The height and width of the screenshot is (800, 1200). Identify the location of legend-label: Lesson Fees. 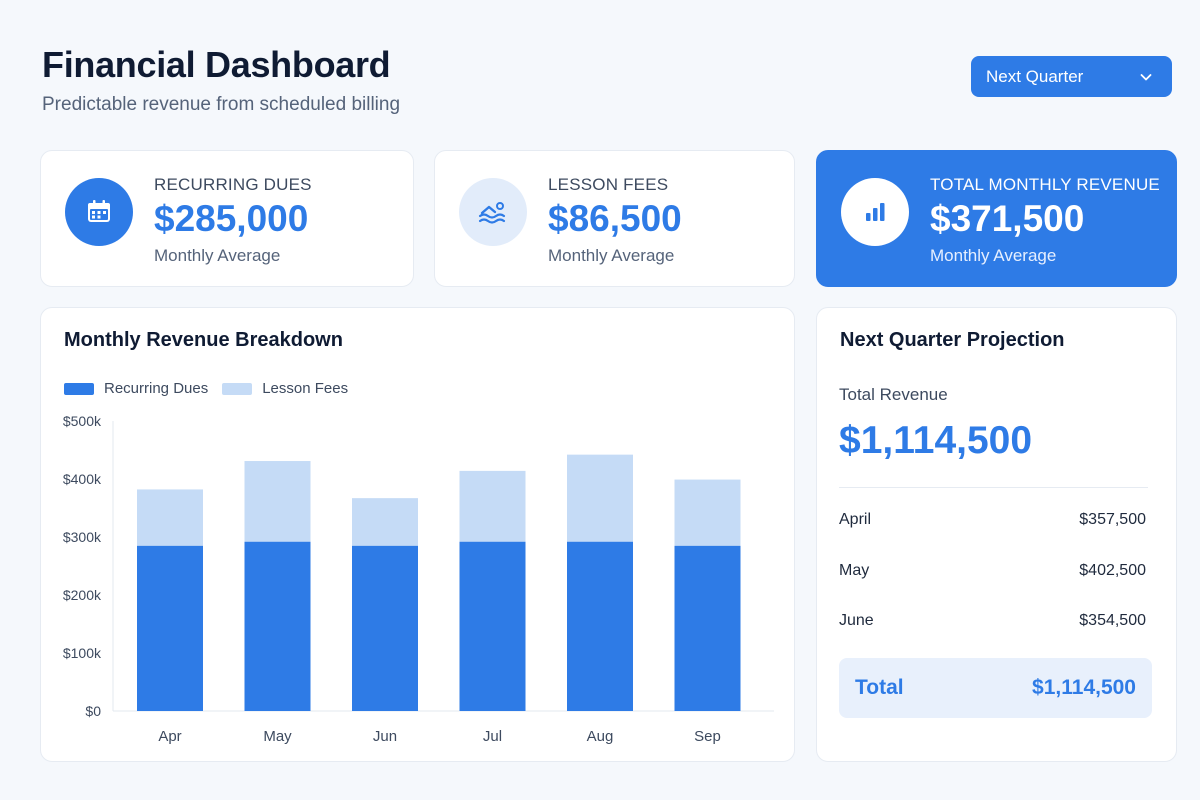
(305, 388).